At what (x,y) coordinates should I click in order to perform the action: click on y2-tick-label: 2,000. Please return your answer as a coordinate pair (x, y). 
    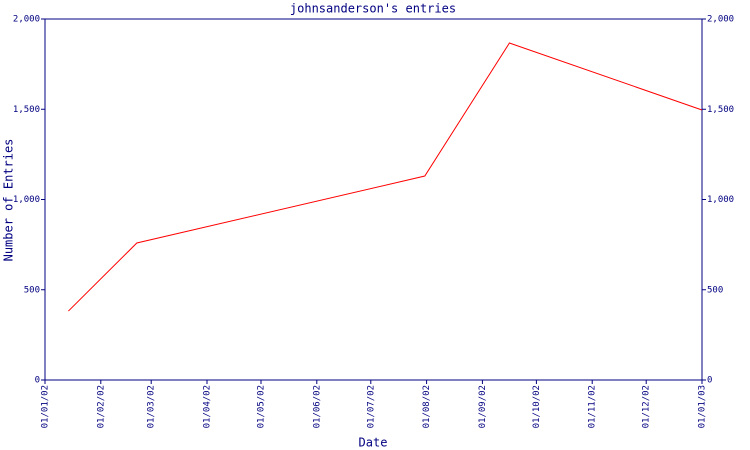
    Looking at the image, I should click on (720, 20).